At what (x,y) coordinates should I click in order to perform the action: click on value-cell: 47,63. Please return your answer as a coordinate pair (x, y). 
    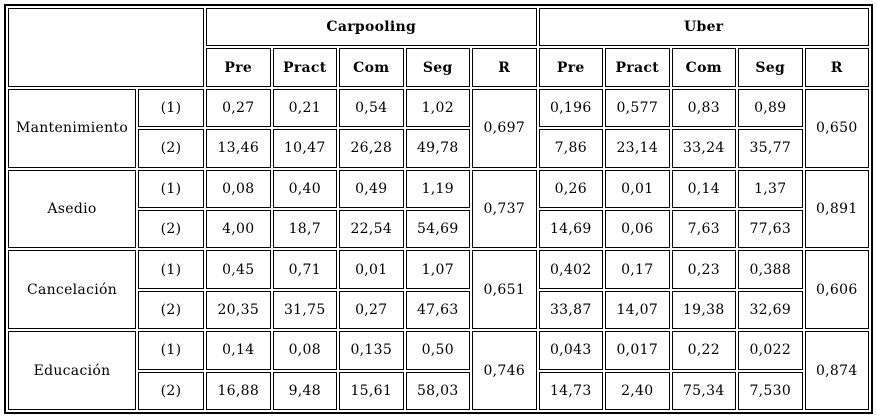
    Looking at the image, I should click on (437, 310).